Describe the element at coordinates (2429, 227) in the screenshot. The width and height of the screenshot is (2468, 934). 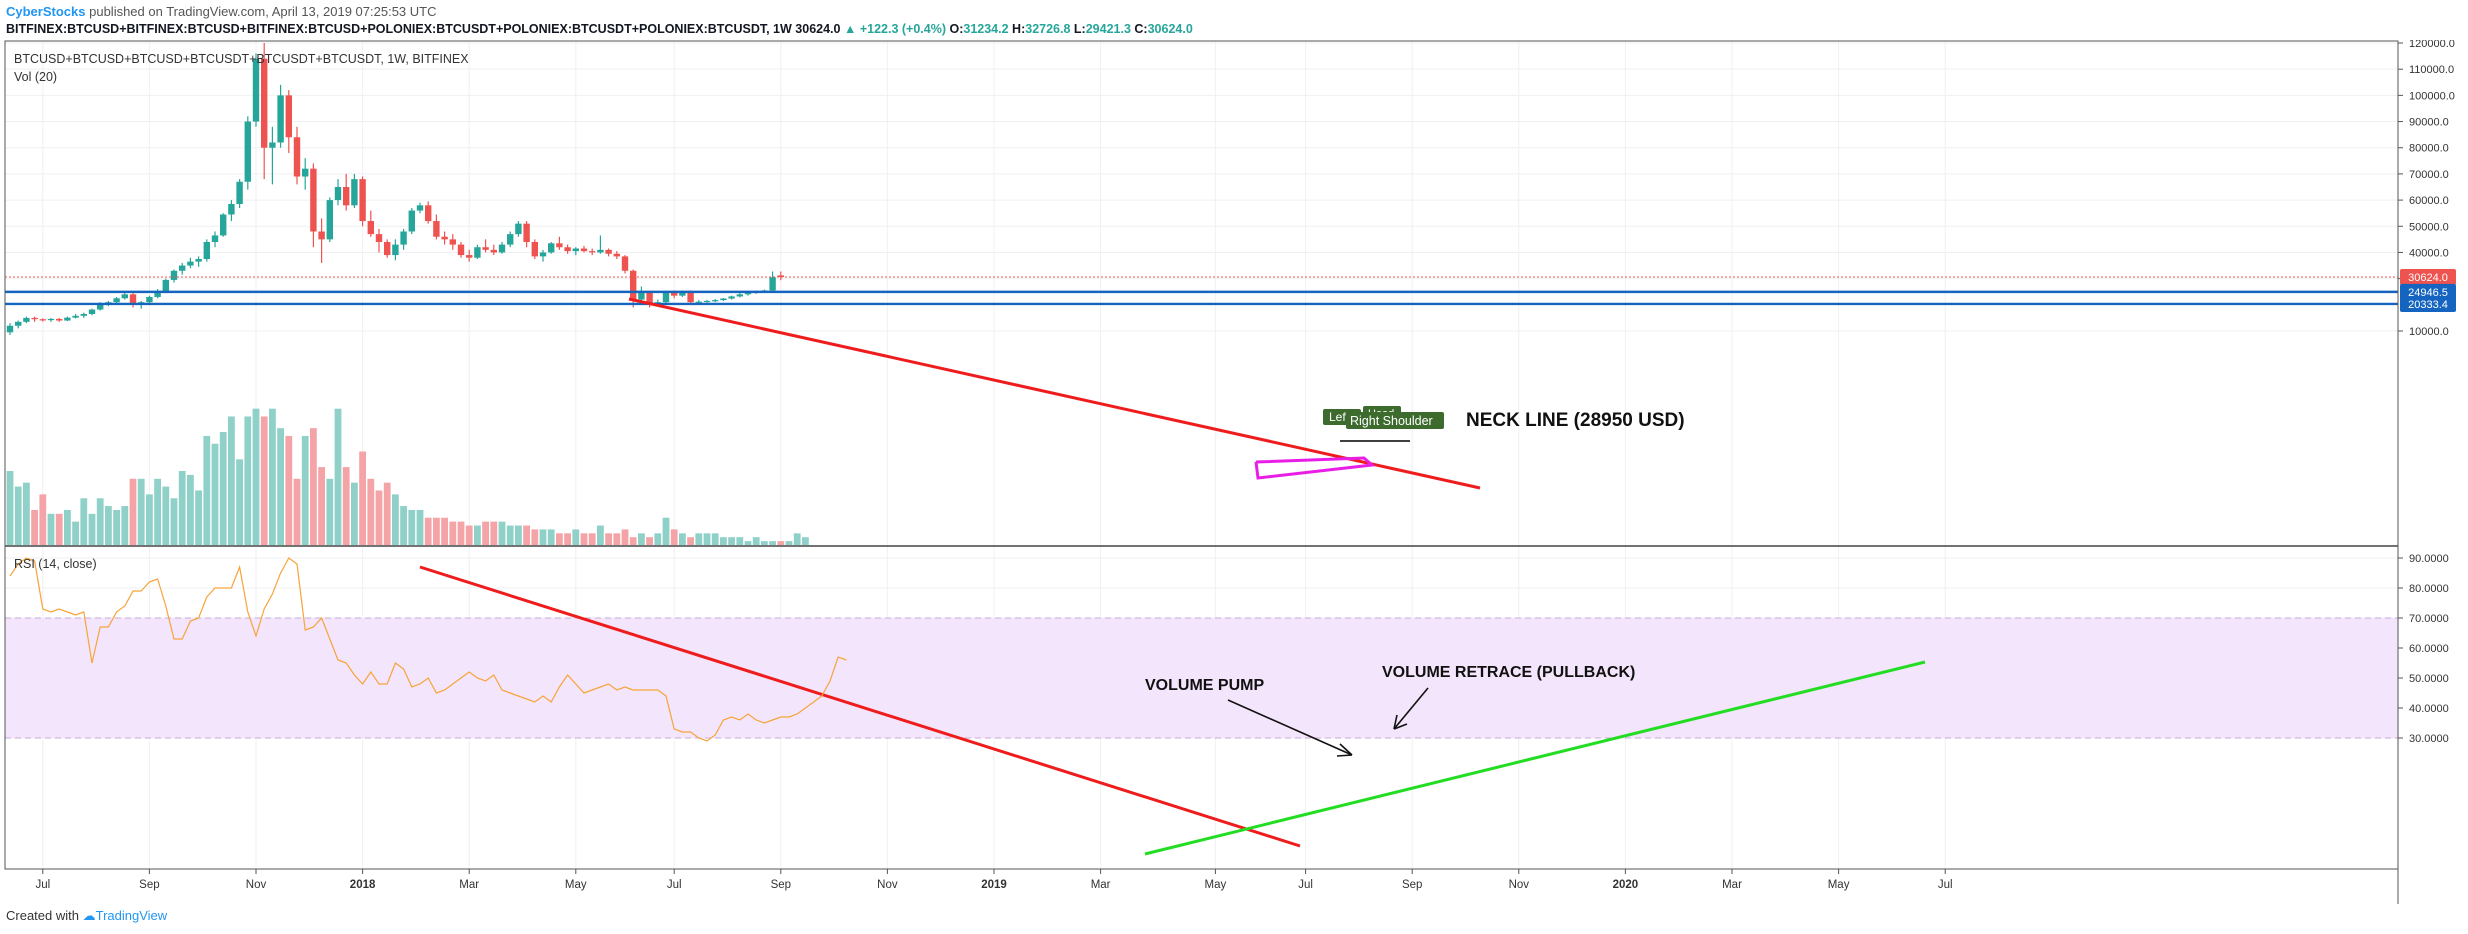
I see `price-tick-label: 50000.0` at that location.